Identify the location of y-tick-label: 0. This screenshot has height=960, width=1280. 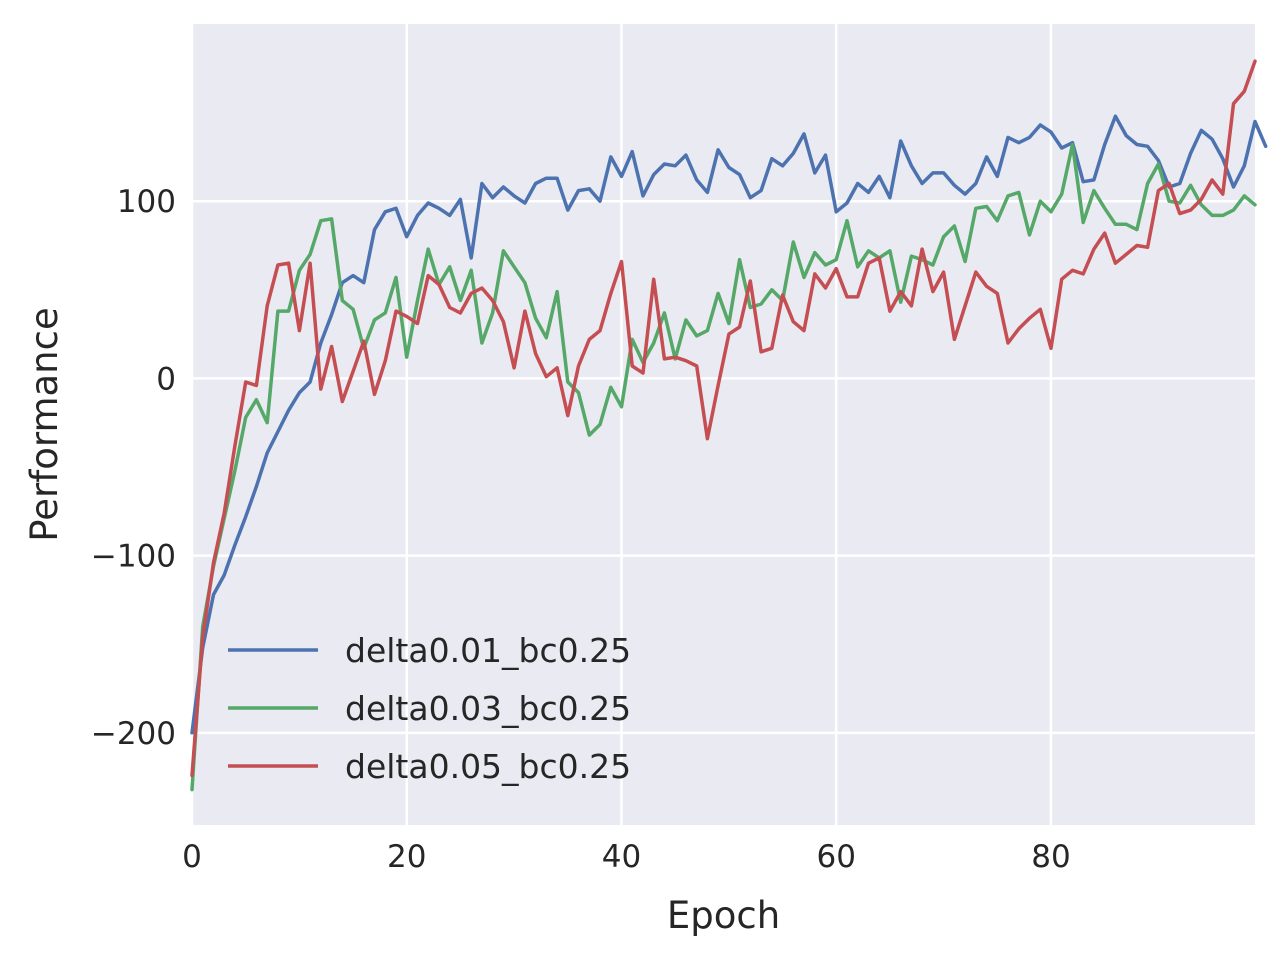
(166, 379).